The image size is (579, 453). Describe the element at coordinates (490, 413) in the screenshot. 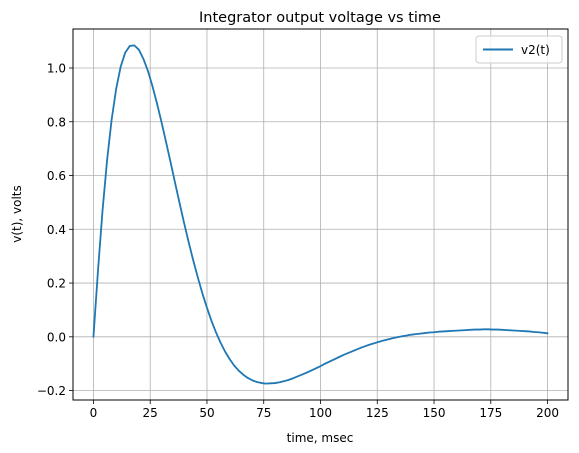

I see `x-tick-label: 175` at that location.